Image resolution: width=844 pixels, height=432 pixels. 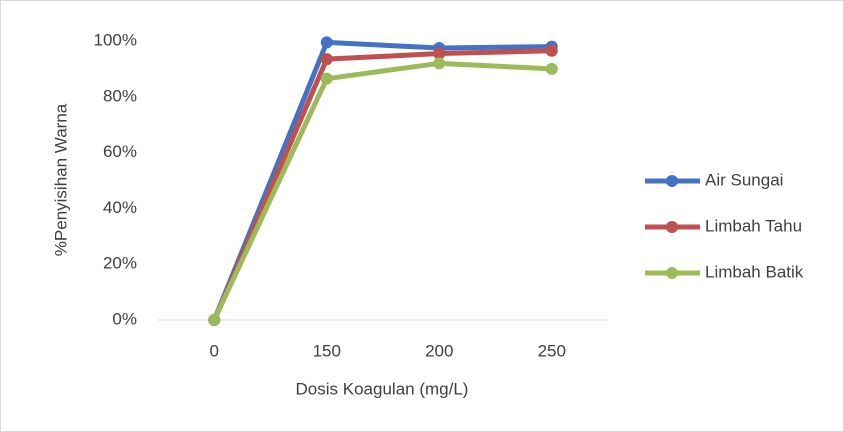 I want to click on x-tick-label: 150, so click(x=327, y=350).